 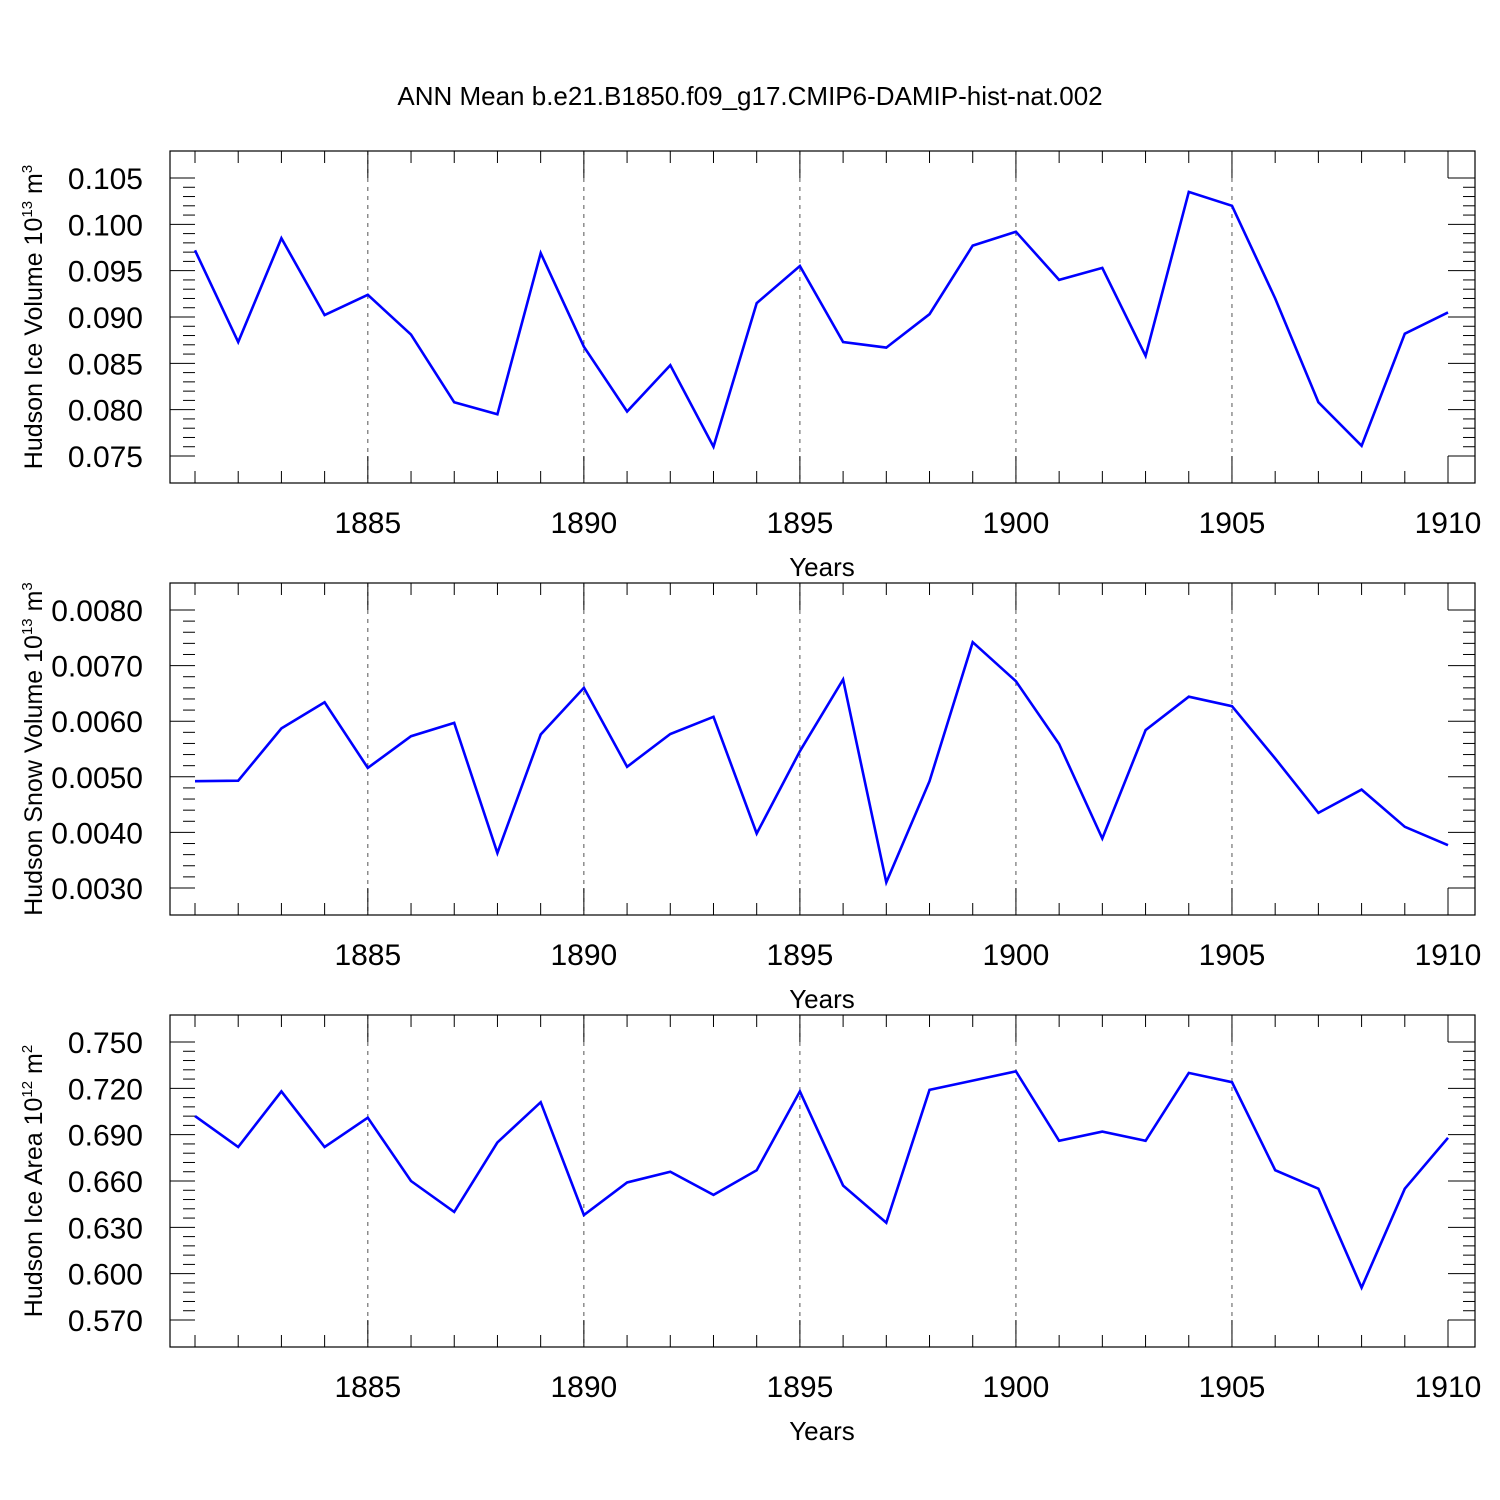 I want to click on y-tick-label: 0.0030, so click(x=97, y=889).